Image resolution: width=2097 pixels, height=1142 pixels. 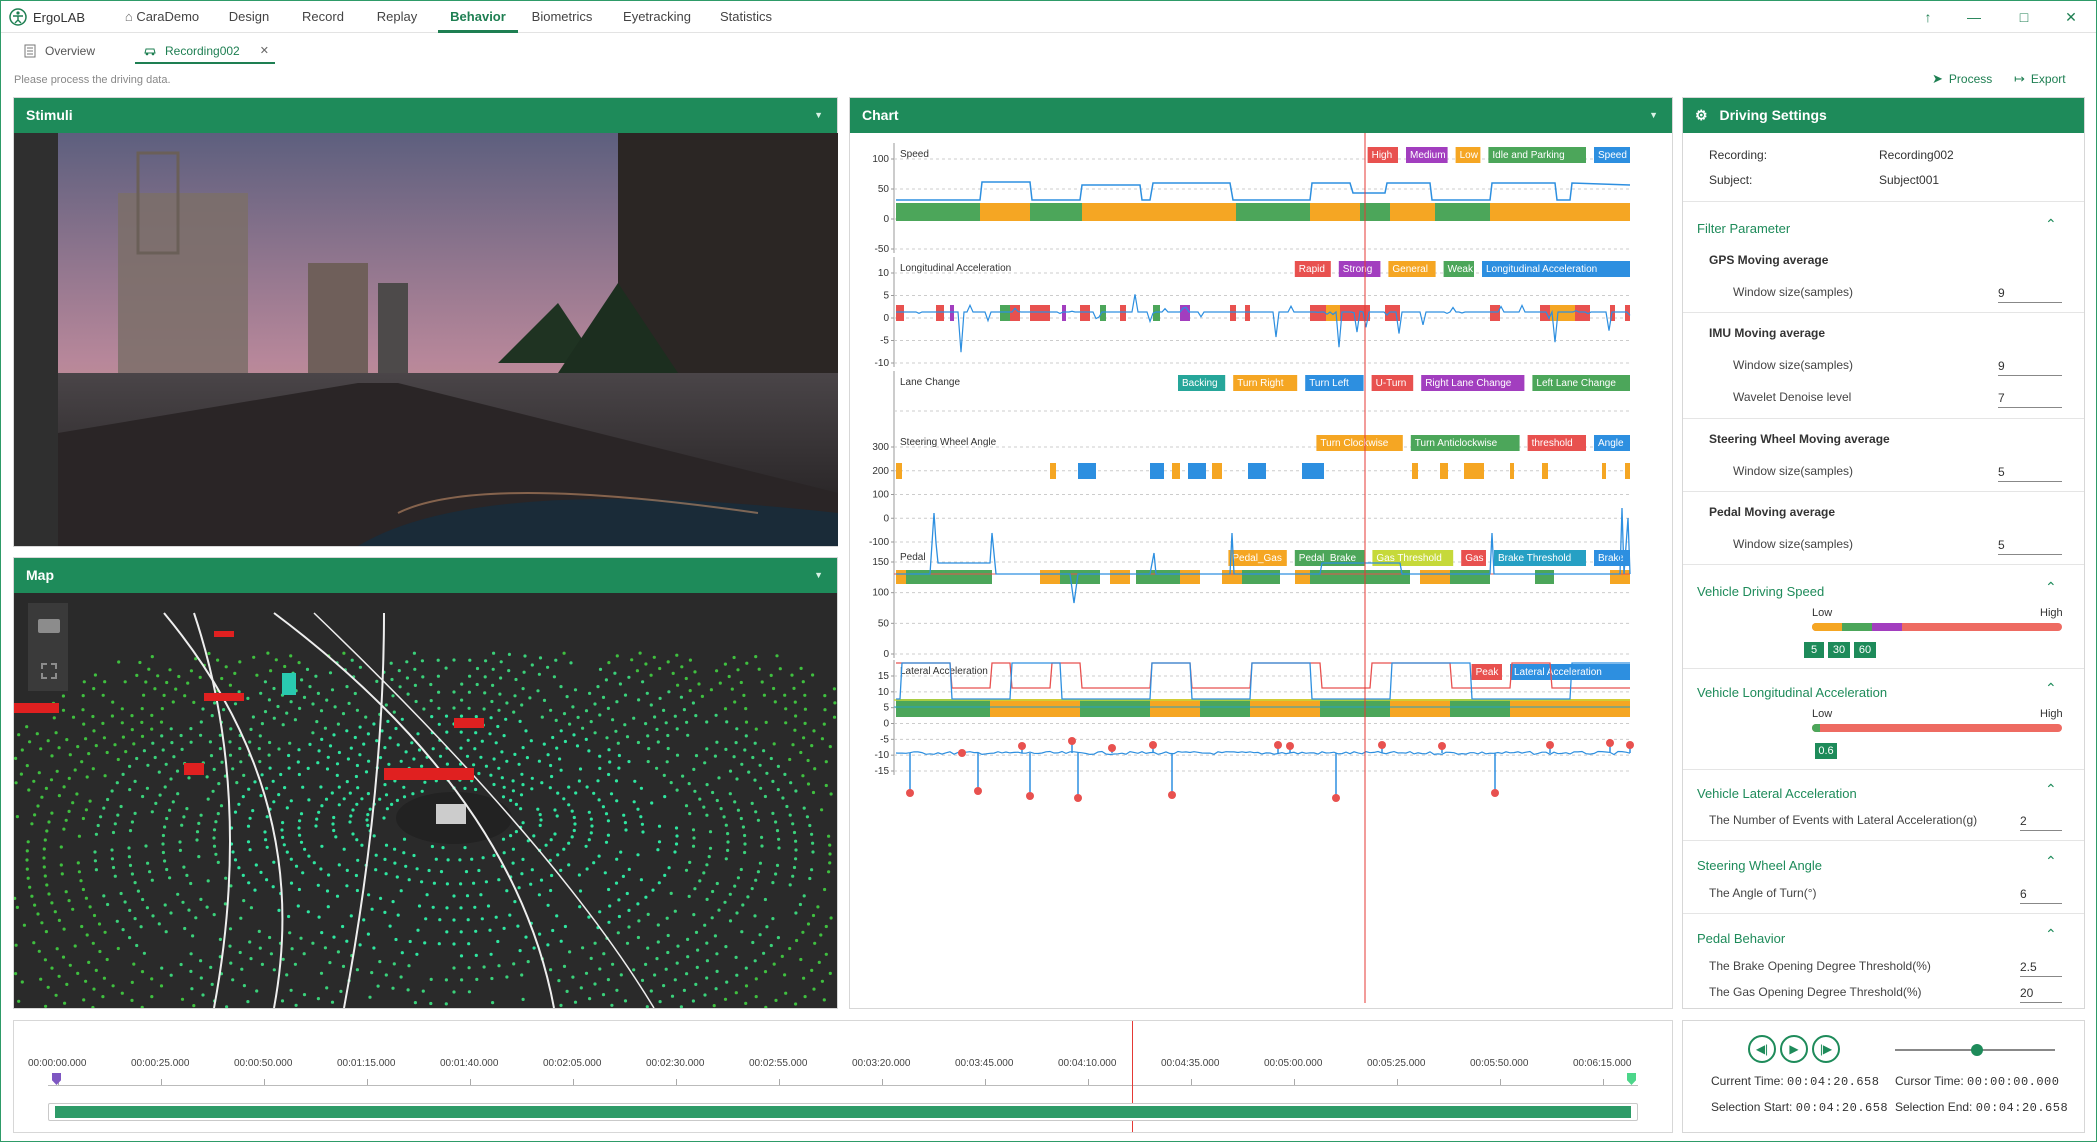 I want to click on upload-icon: ↑, so click(x=1928, y=17).